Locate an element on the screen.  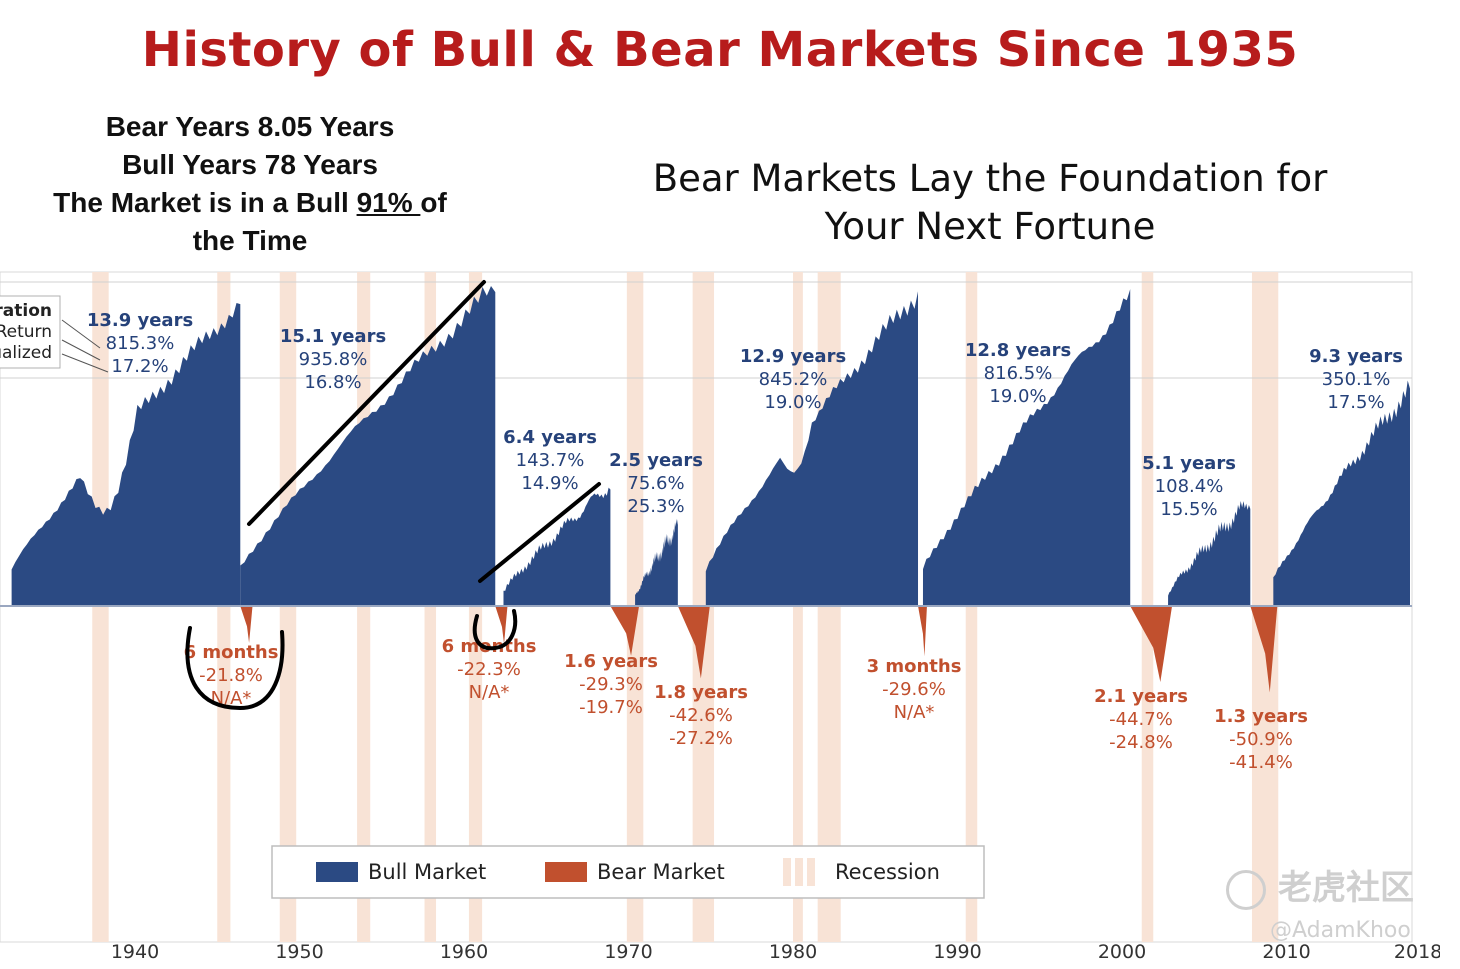
bull-duration-label-6: 5.1 years is located at coordinates (1189, 463).